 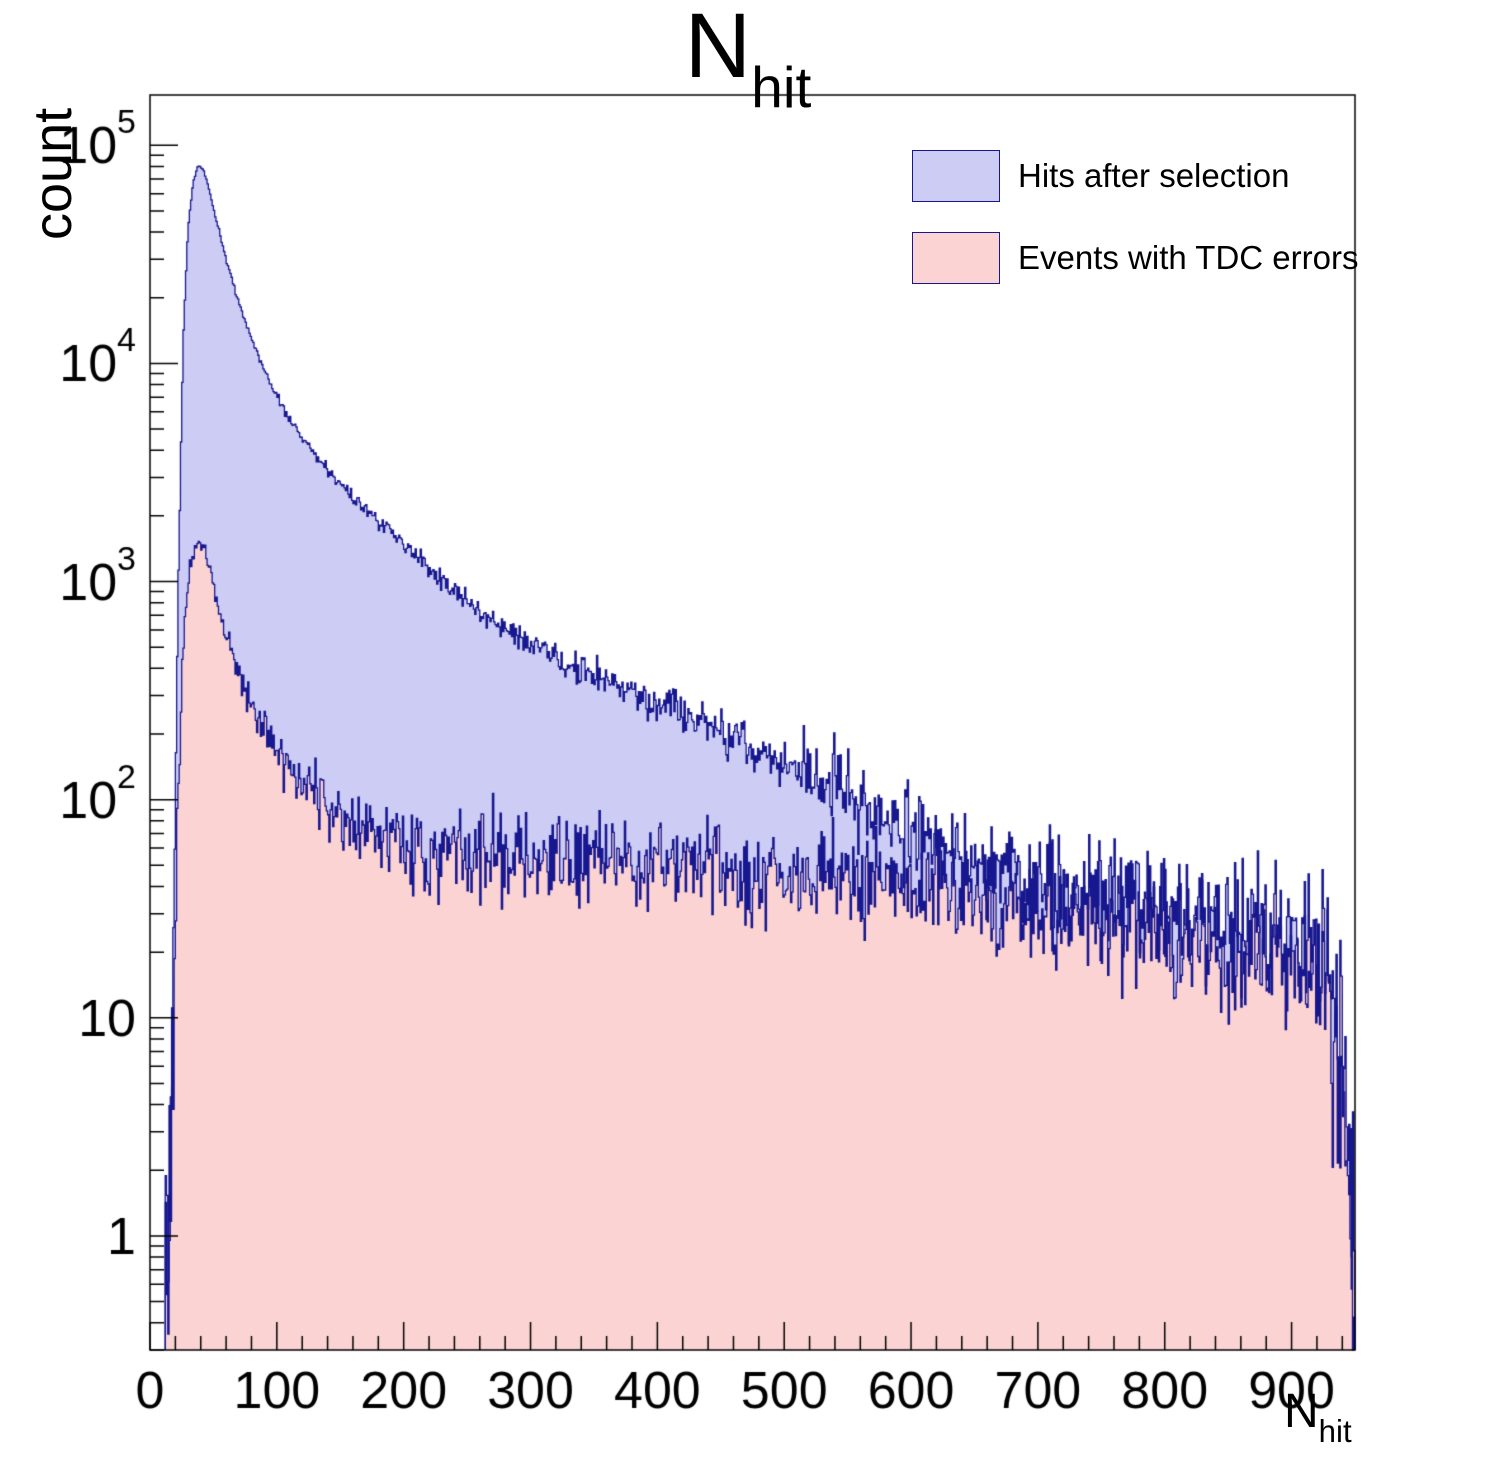 What do you see at coordinates (1301, 1411) in the screenshot?
I see `x-axis-label-main: N` at bounding box center [1301, 1411].